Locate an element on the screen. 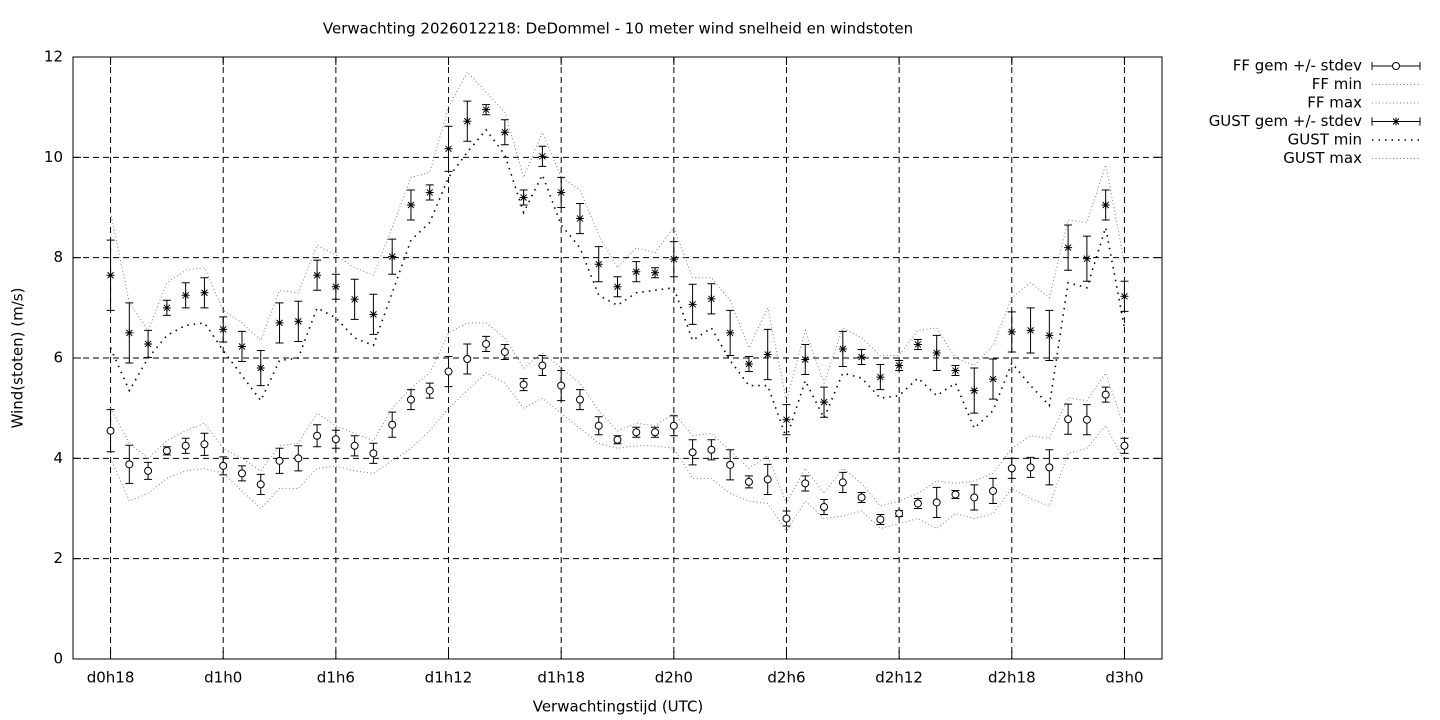  legend-label: GUST gem +/- stdev is located at coordinates (1285, 121).